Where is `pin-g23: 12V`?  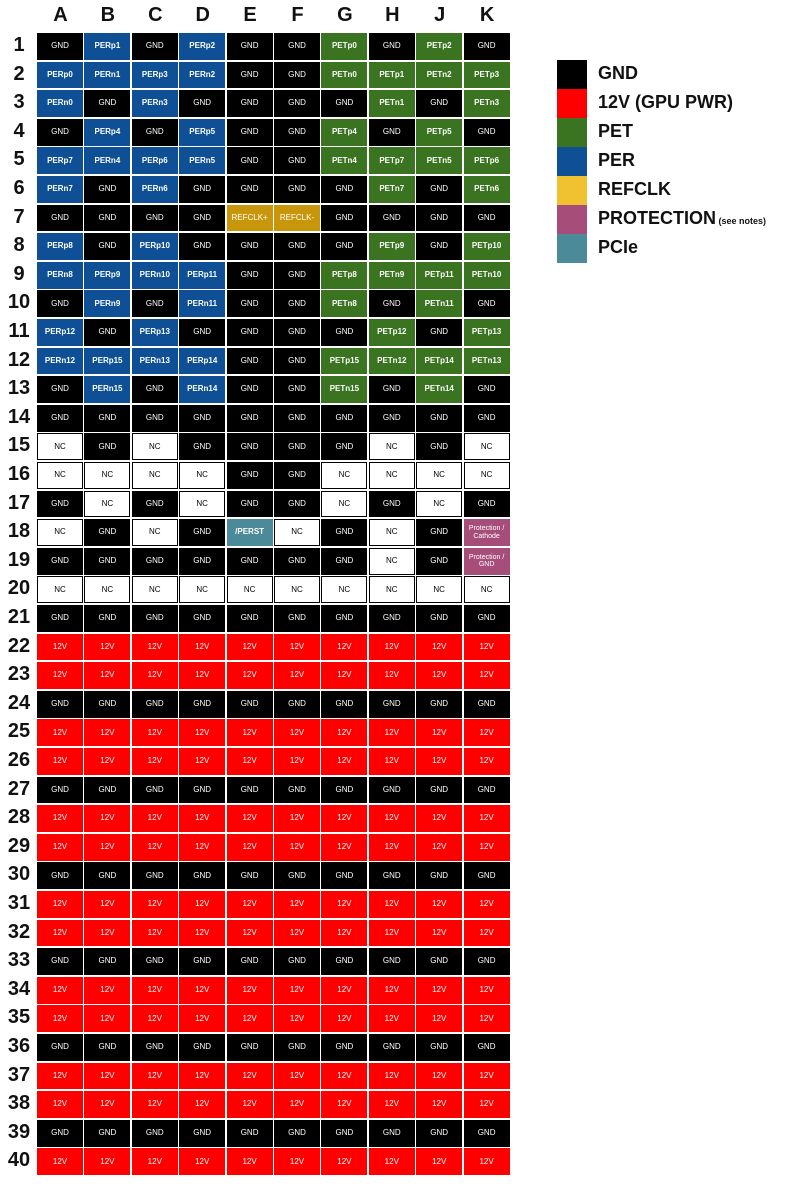 pin-g23: 12V is located at coordinates (344, 675).